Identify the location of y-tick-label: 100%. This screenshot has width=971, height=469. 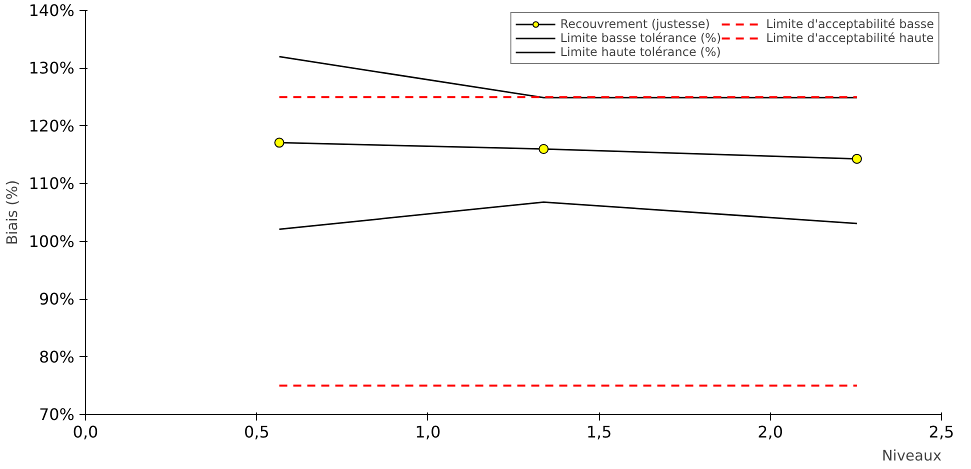
(51, 241).